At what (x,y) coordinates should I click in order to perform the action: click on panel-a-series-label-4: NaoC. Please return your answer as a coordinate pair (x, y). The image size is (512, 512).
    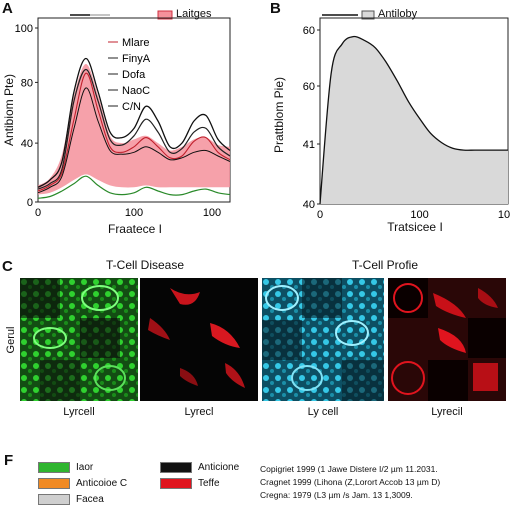
    Looking at the image, I should click on (136, 91).